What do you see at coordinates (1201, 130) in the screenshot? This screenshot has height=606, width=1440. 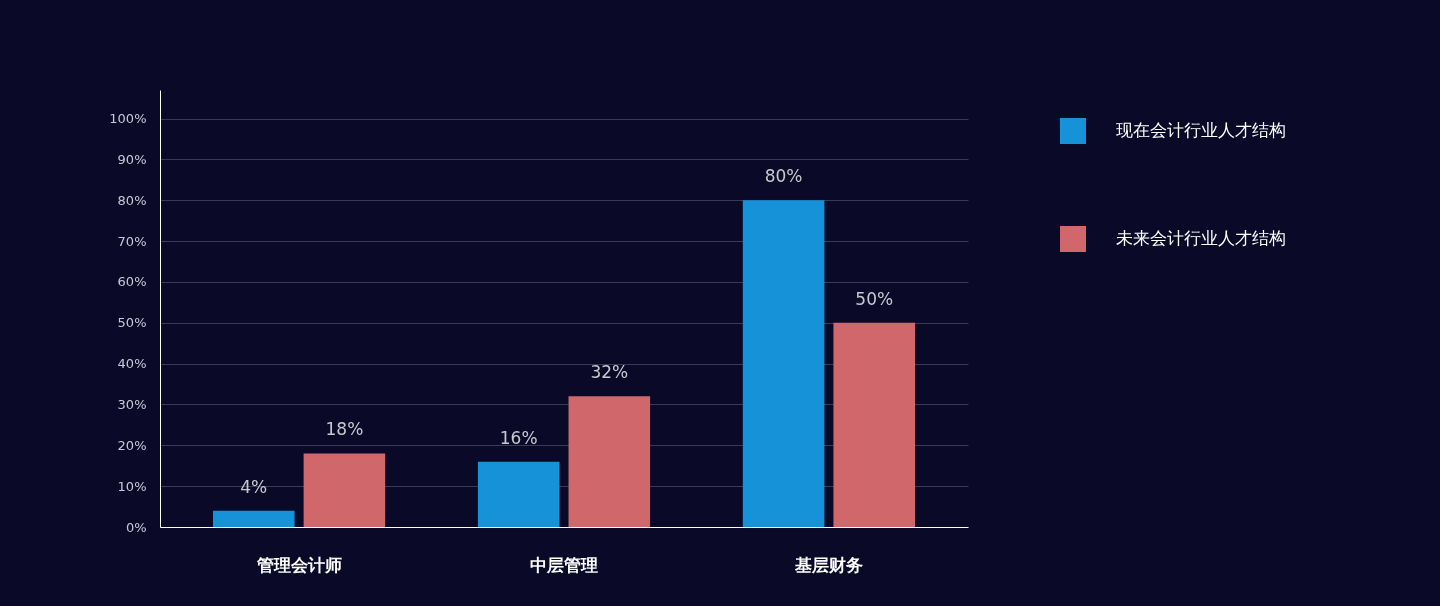 I see `legend-label: 现在会计行业人才结构` at bounding box center [1201, 130].